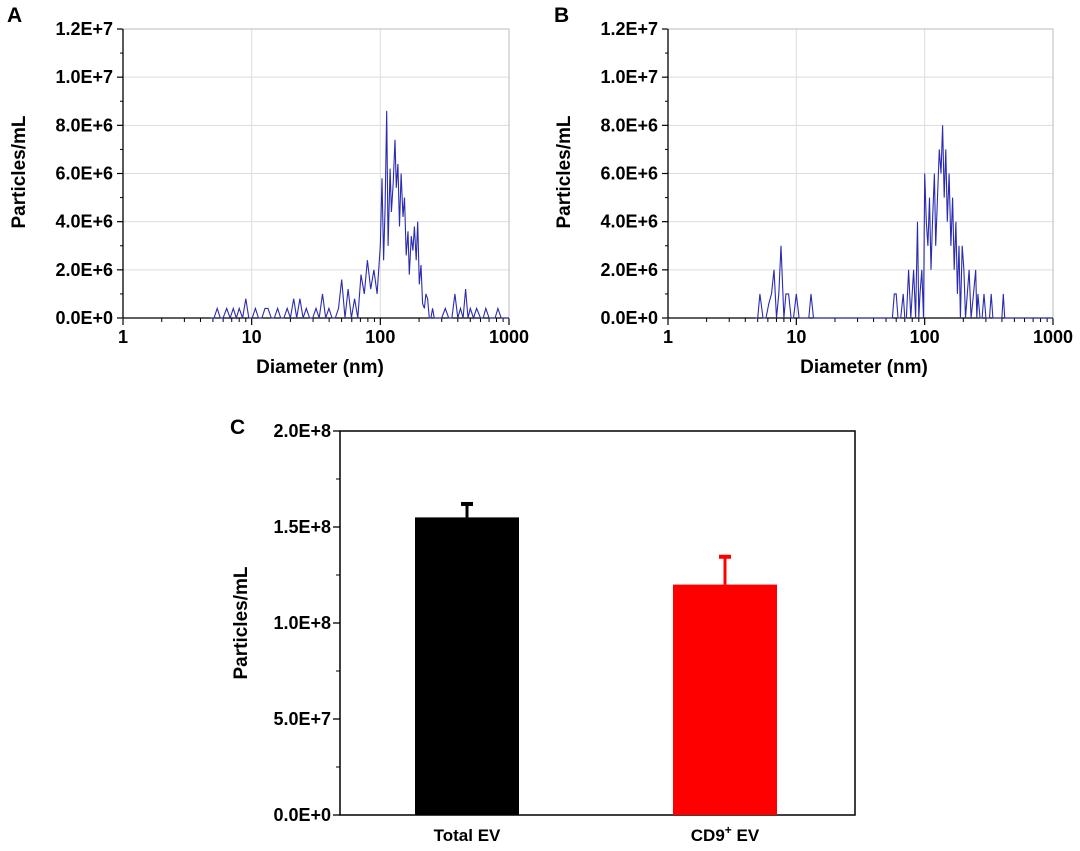 The image size is (1080, 851). Describe the element at coordinates (629, 125) in the screenshot. I see `panel-b-y-tick-label: 8.0E+6` at that location.